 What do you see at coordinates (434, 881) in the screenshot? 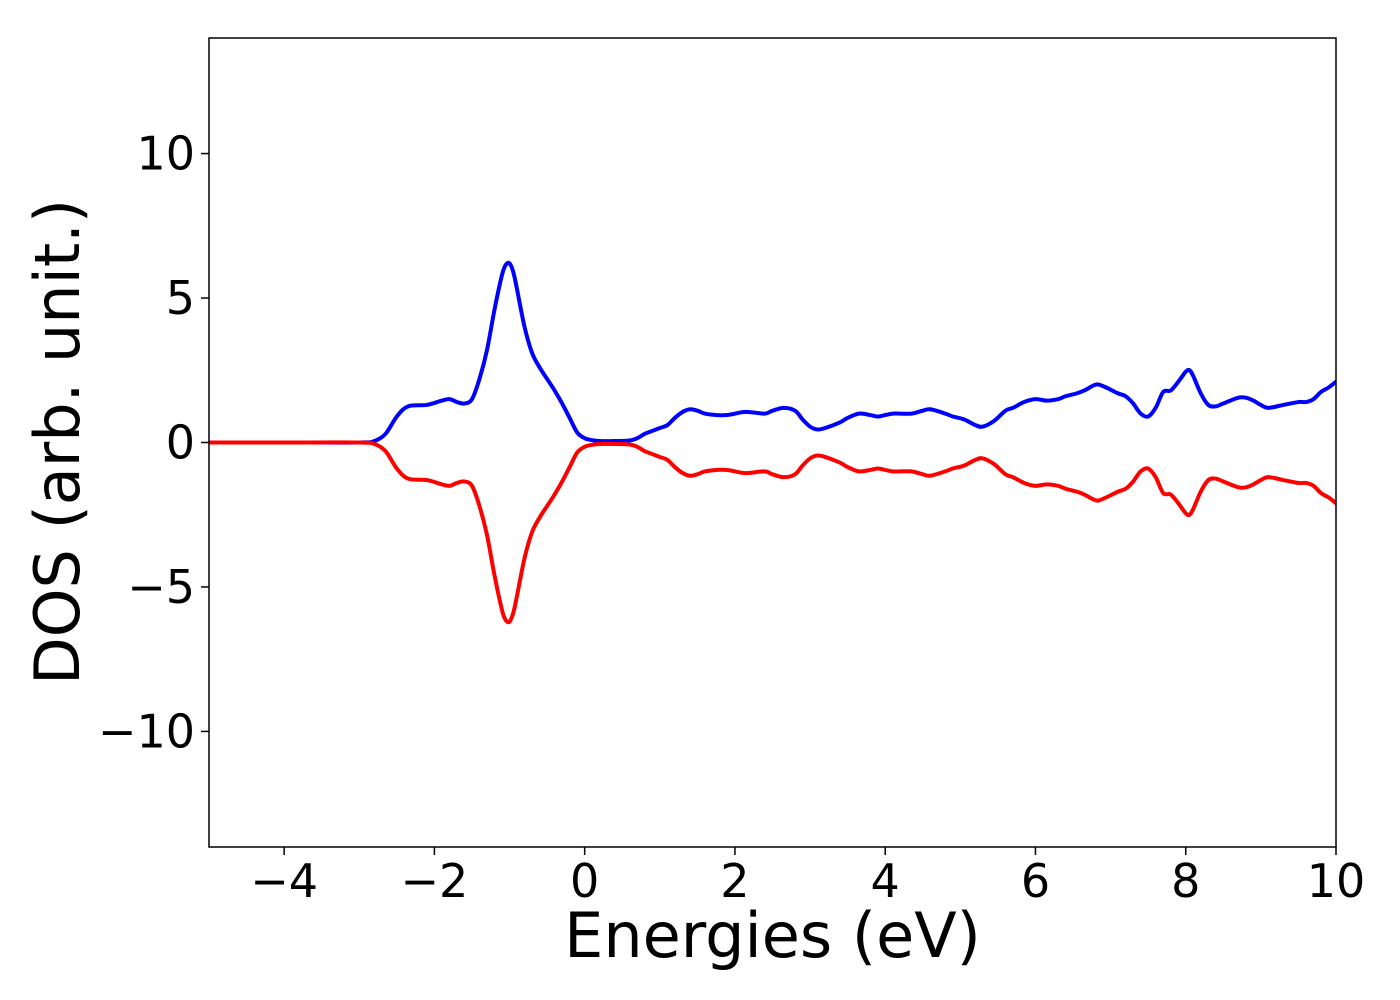
I see `x-tick-label: −2` at bounding box center [434, 881].